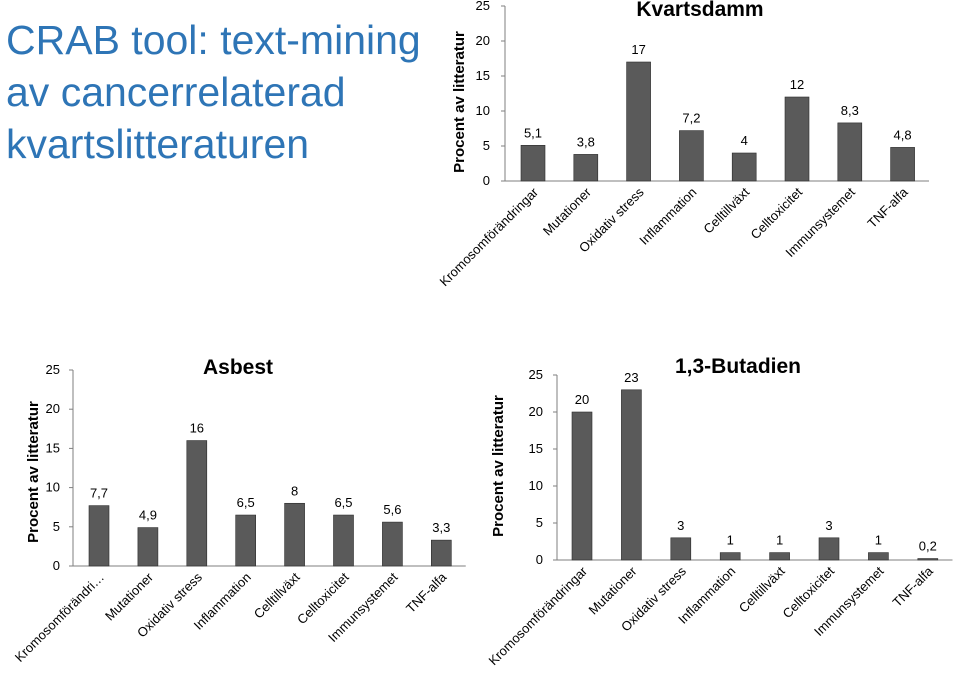 Image resolution: width=960 pixels, height=674 pixels. Describe the element at coordinates (294, 490) in the screenshot. I see `data-label: 8` at that location.